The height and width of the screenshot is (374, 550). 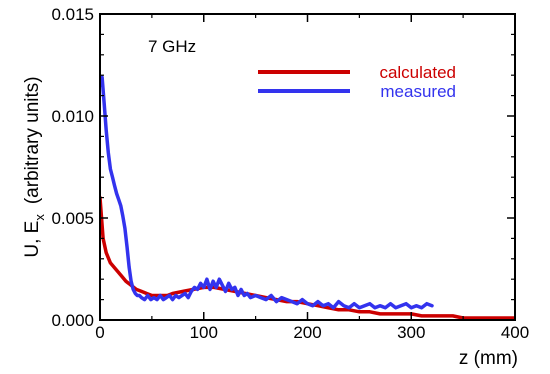 I want to click on x-tick-label: 0, so click(x=99, y=332).